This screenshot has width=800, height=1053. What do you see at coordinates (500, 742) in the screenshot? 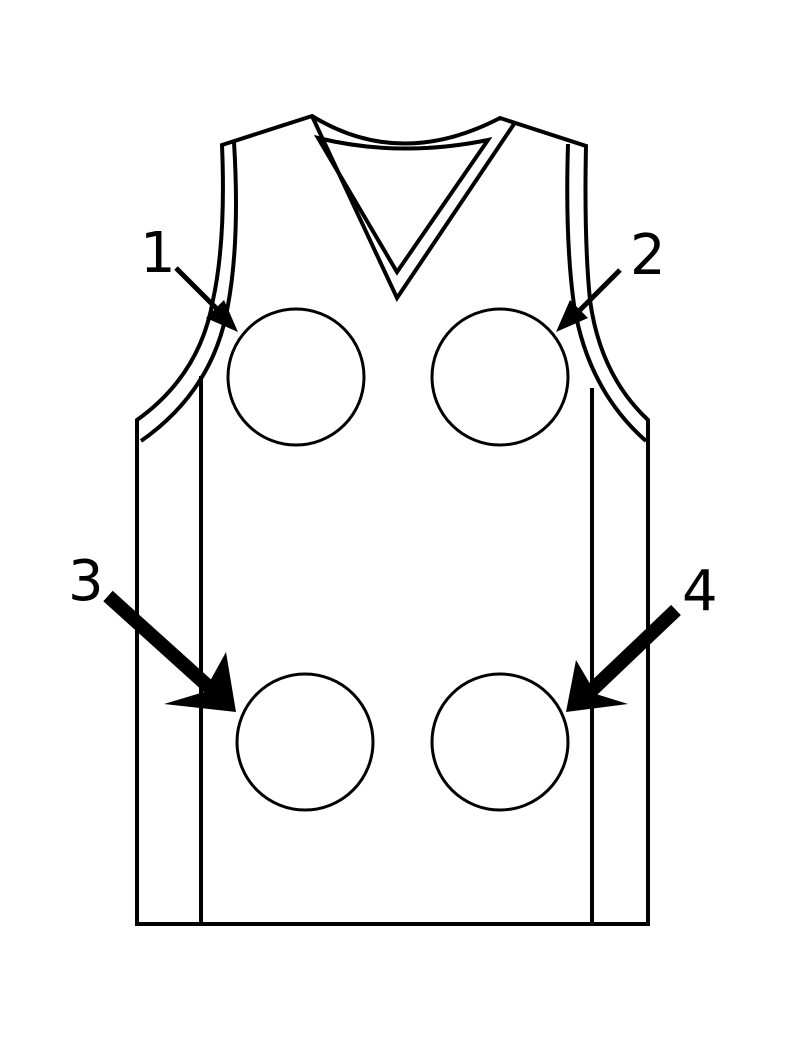
I see `spot-4-circle` at bounding box center [500, 742].